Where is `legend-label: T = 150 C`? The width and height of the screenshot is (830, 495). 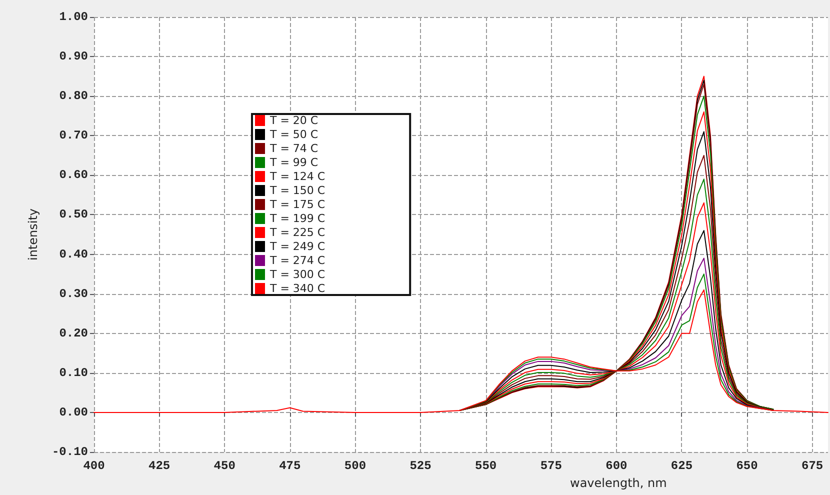
legend-label: T = 150 C is located at coordinates (297, 190).